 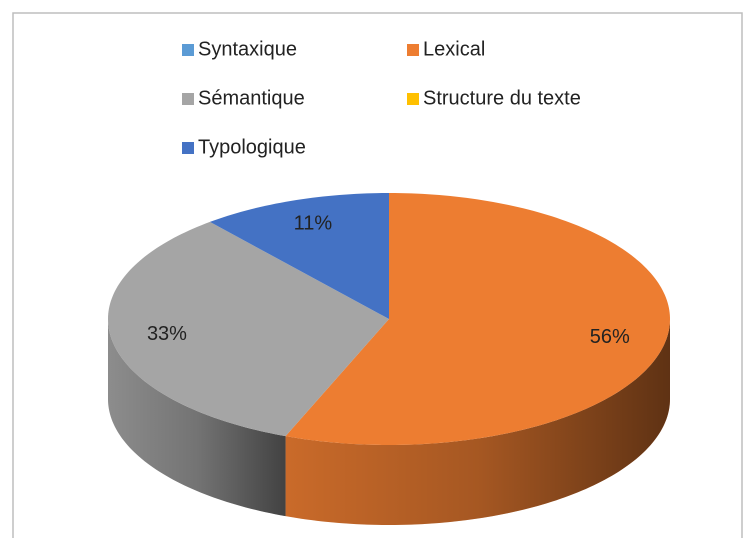 I want to click on legend-label: Structure du texte, so click(x=502, y=98).